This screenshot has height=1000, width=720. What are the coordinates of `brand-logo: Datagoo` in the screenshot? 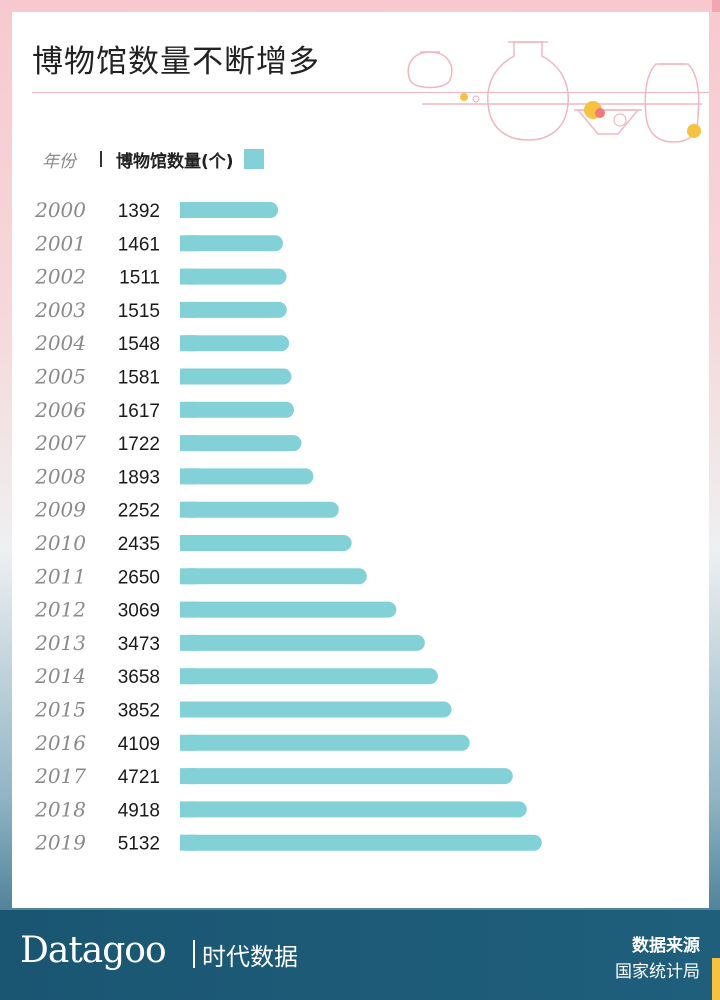 It's located at (93, 950).